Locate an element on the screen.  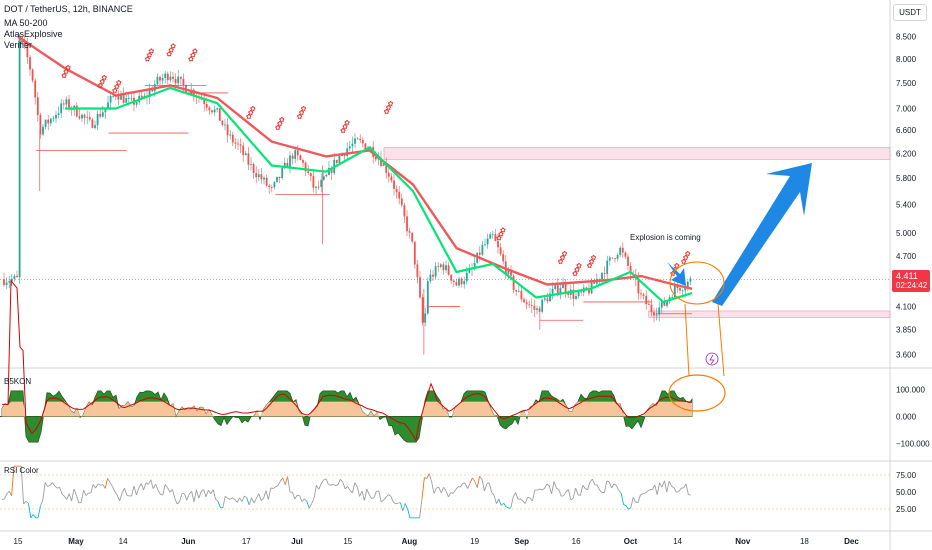
indicator-atlas: AtlasExplosive is located at coordinates (33, 34).